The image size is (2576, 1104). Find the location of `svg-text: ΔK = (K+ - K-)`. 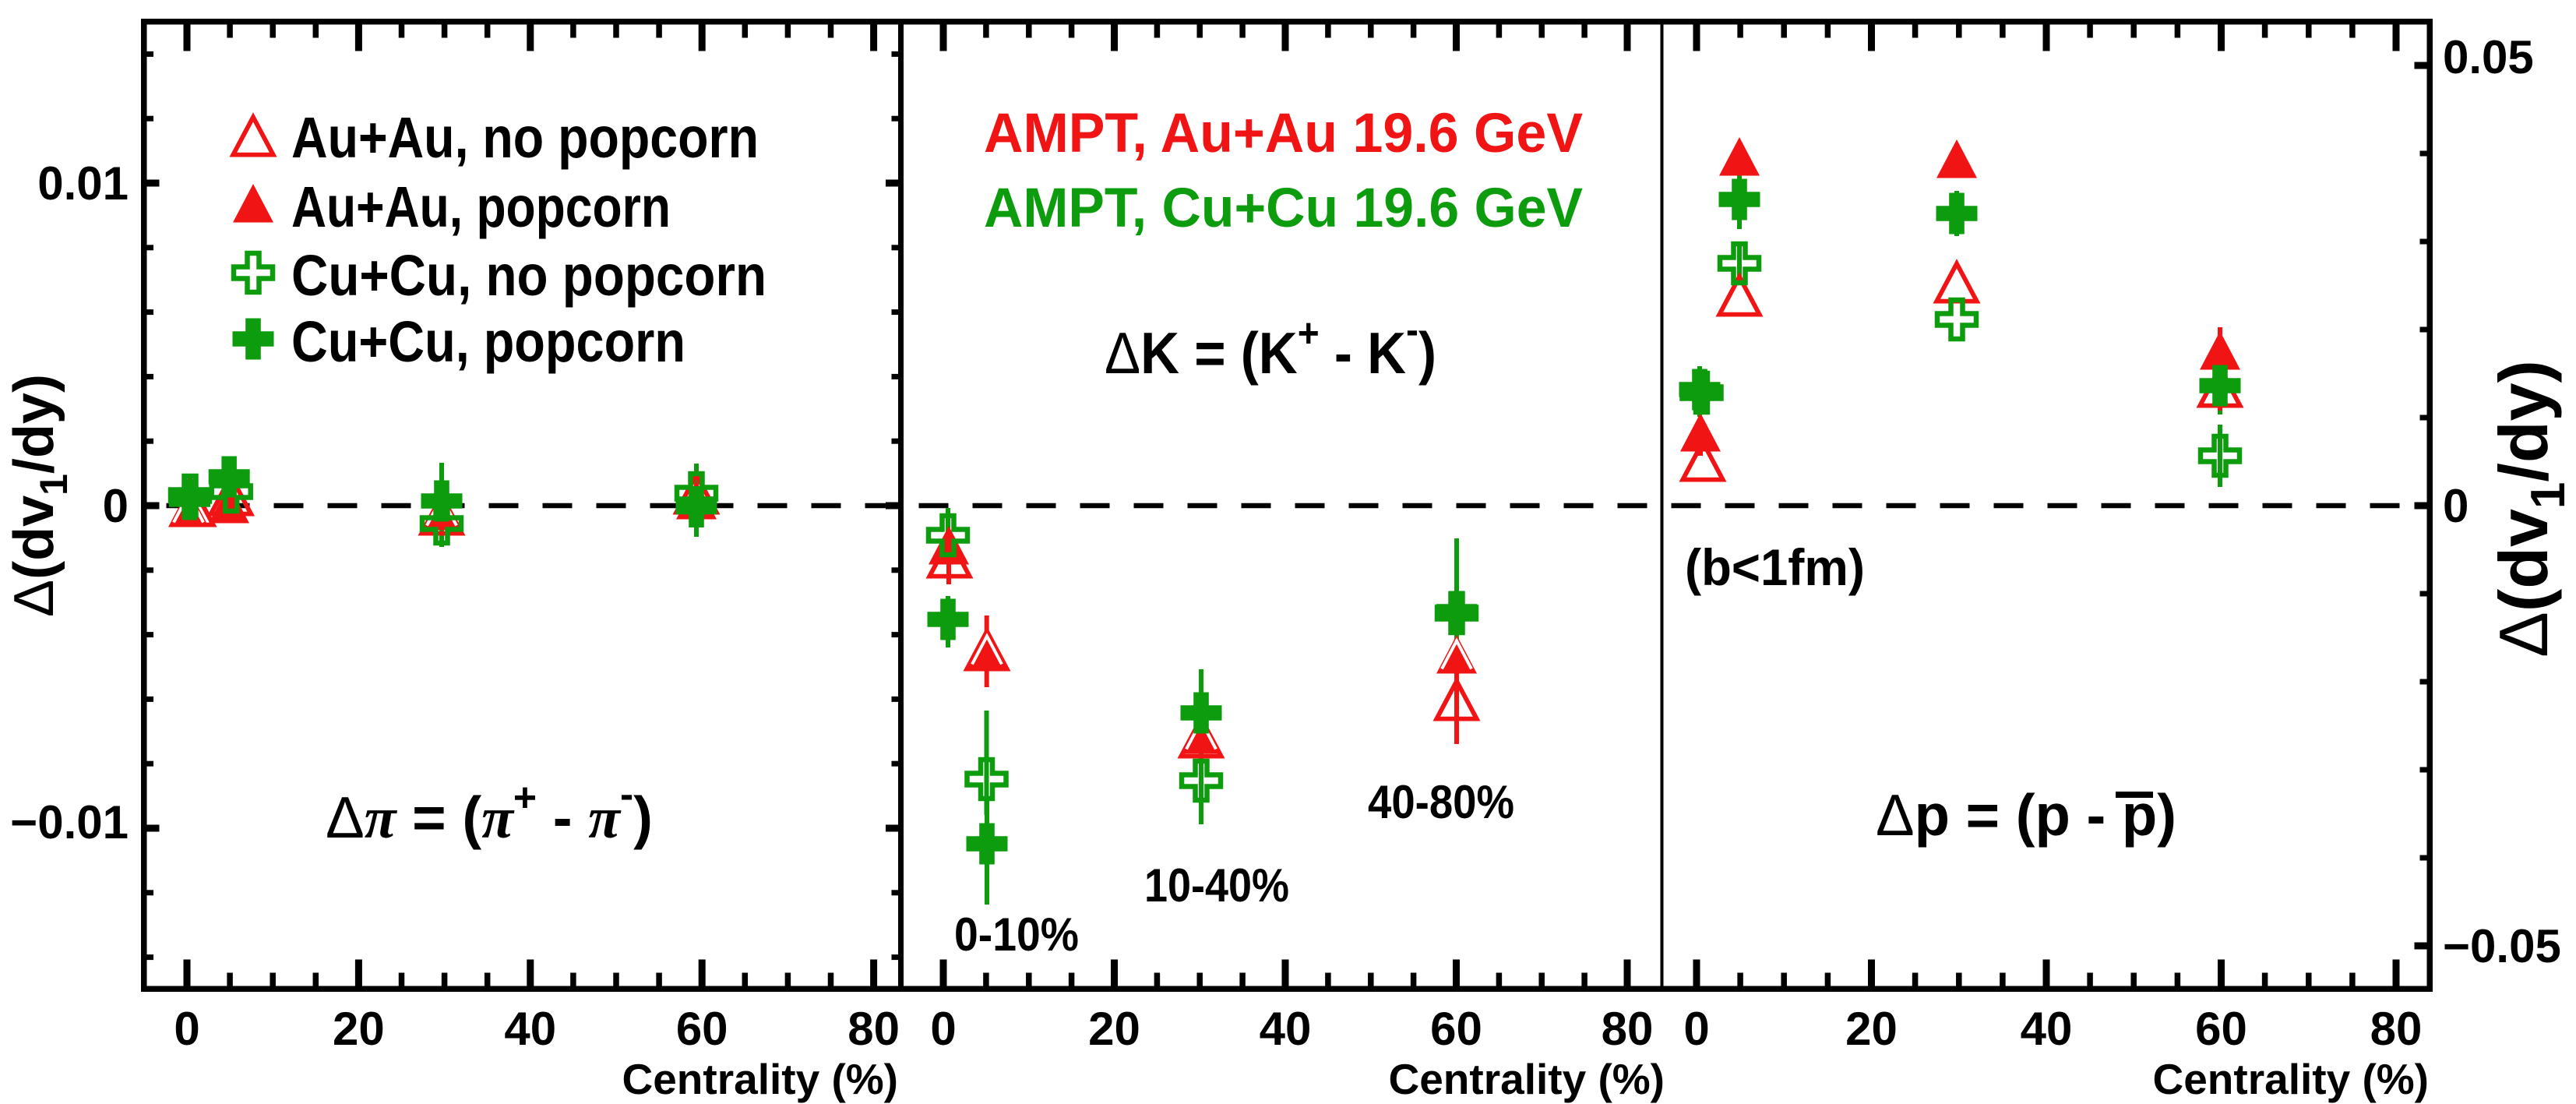

svg-text: ΔK = (K+ - K-) is located at coordinates (1270, 347).